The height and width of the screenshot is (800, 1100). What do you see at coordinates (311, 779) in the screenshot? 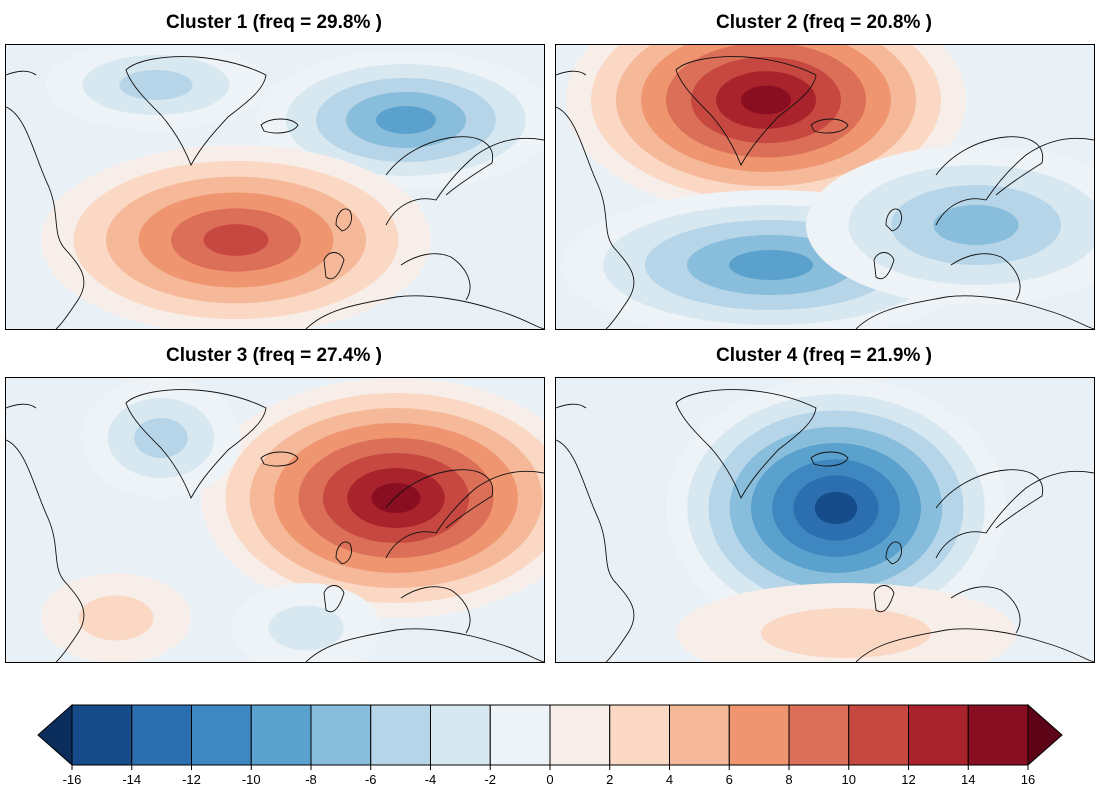
I see `colorbar-tick-label-5: -8` at bounding box center [311, 779].